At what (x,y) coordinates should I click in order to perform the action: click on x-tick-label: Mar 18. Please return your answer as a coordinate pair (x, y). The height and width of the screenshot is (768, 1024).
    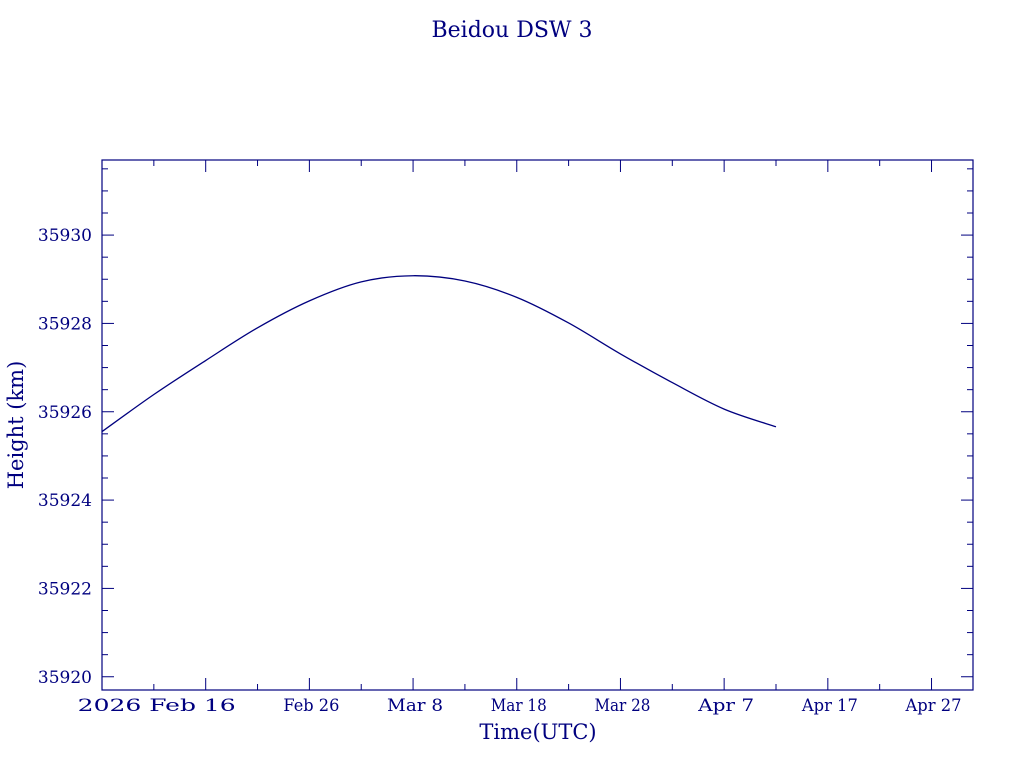
    Looking at the image, I should click on (519, 706).